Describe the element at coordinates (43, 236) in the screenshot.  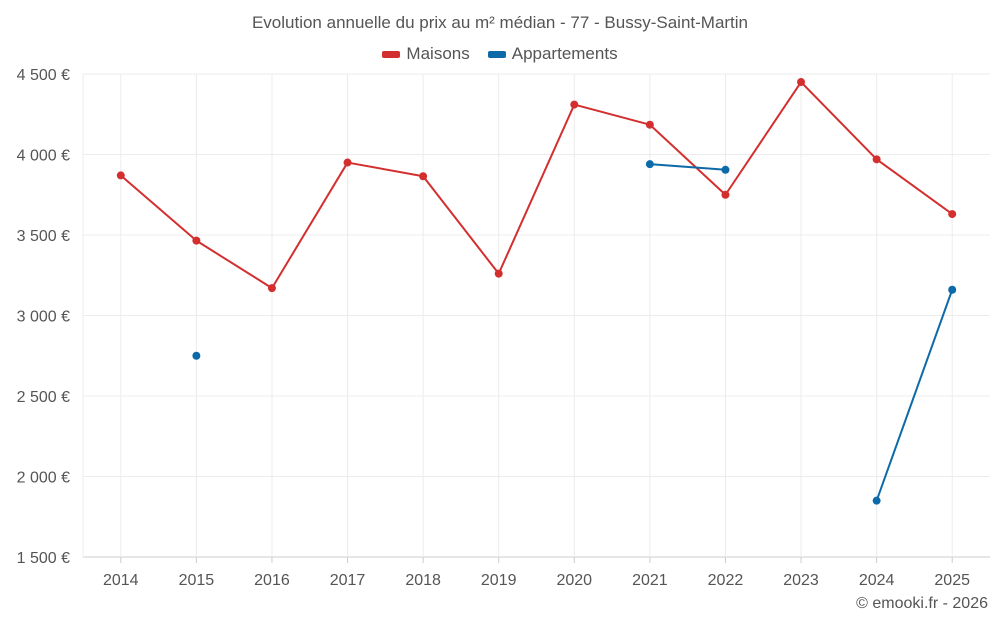
I see `y-tick-label: 3 500 €` at that location.